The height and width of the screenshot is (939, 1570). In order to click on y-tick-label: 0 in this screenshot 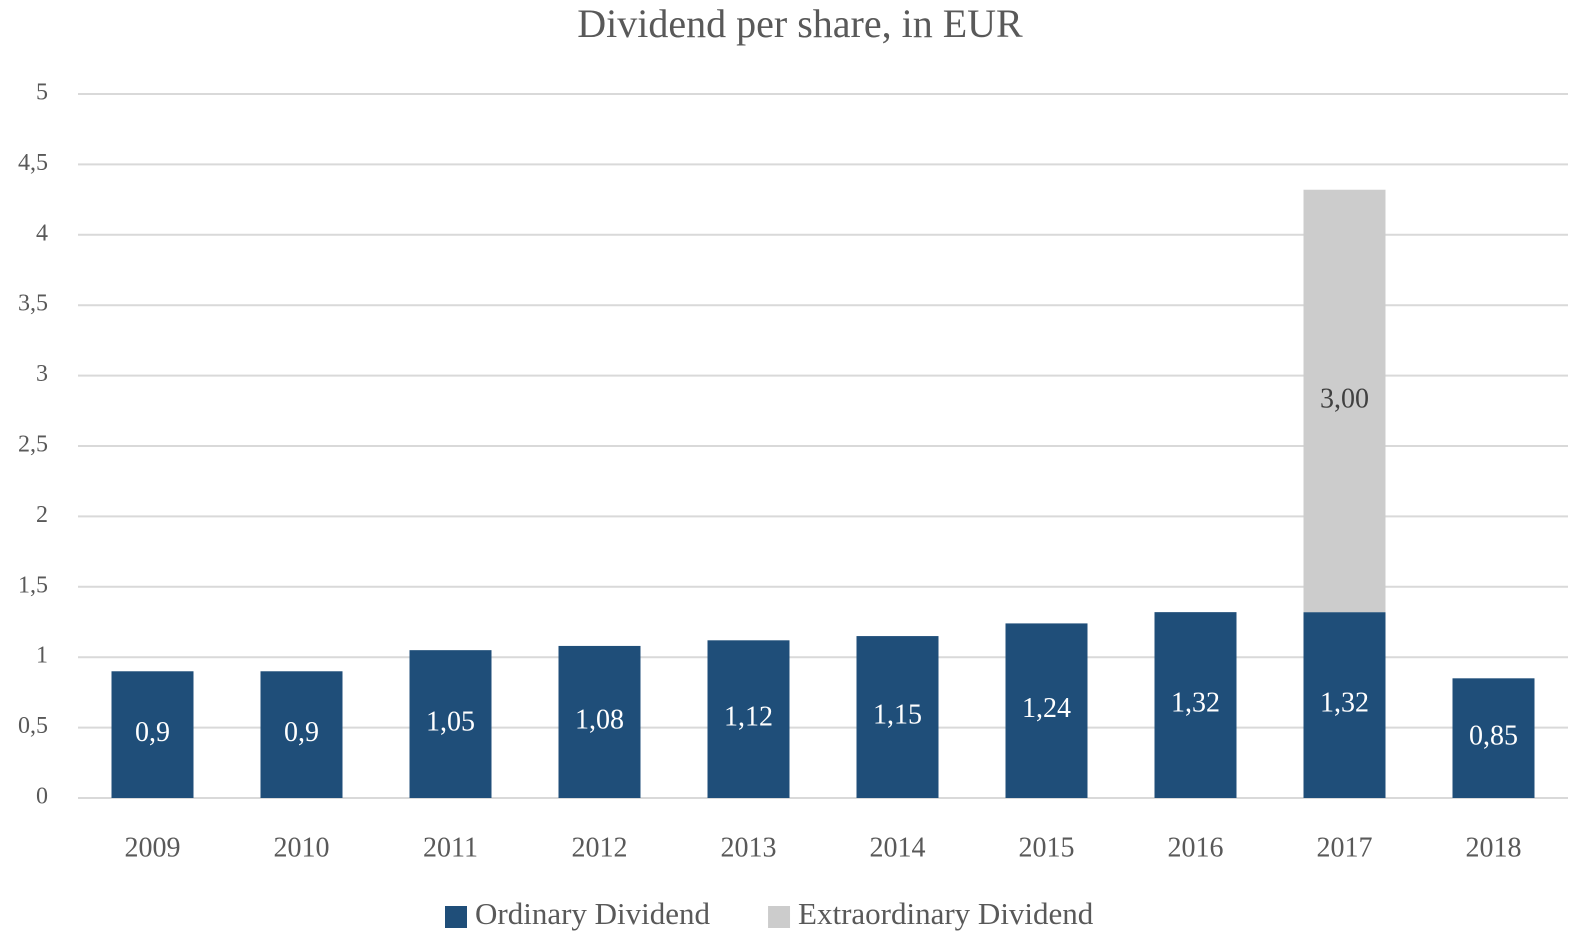, I will do `click(42, 797)`.